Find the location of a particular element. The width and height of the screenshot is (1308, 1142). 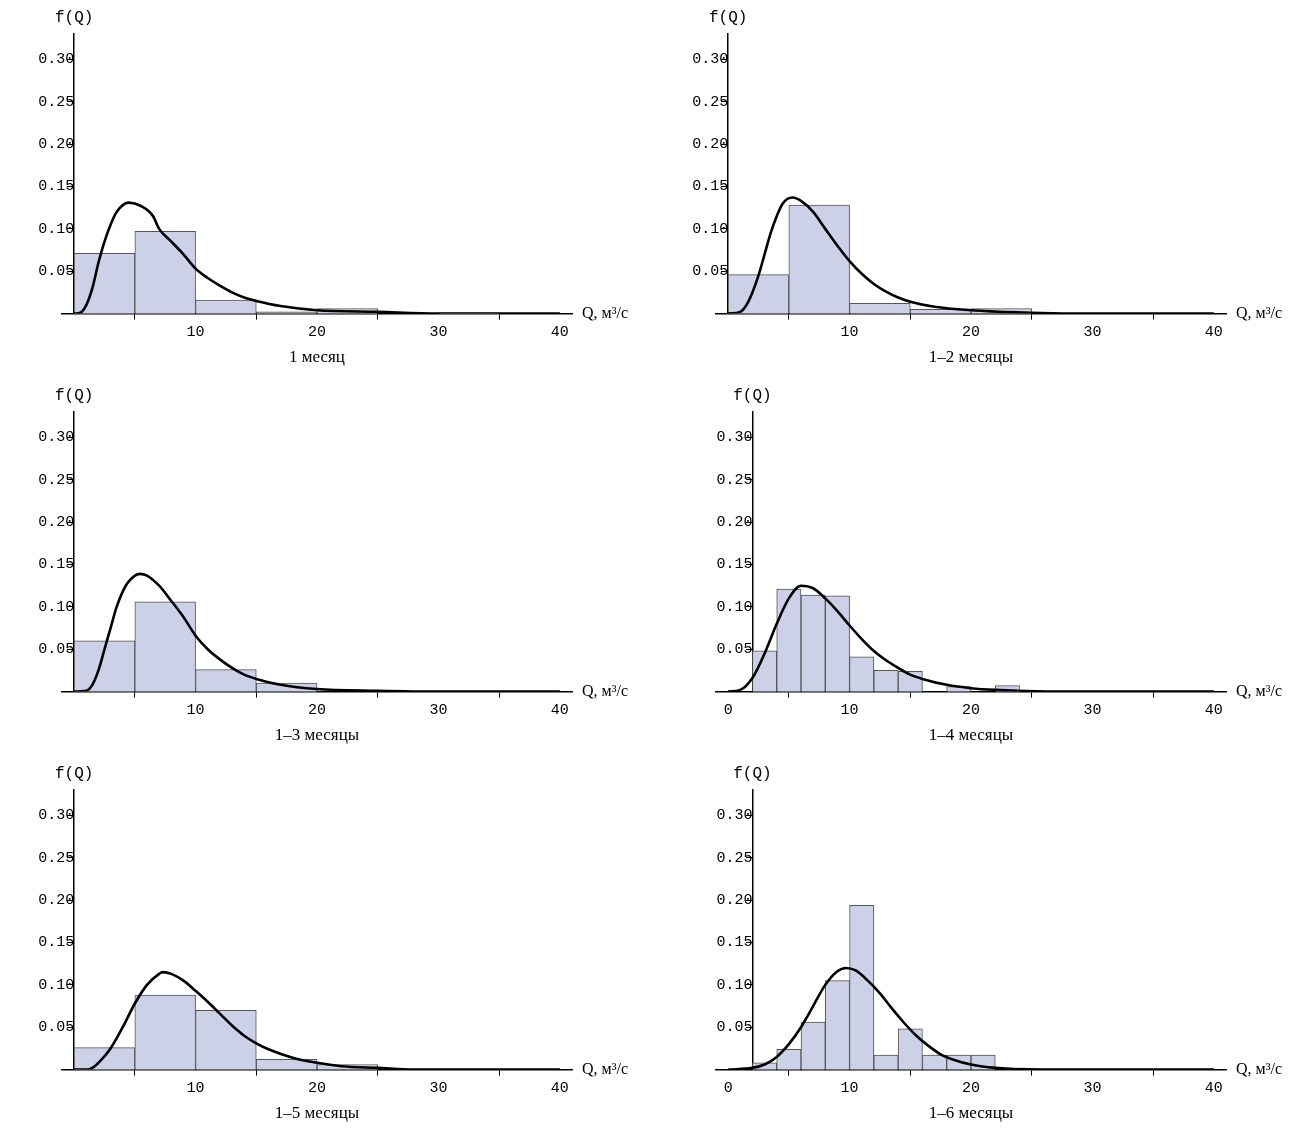

text: 1 месяц is located at coordinates (317, 357).